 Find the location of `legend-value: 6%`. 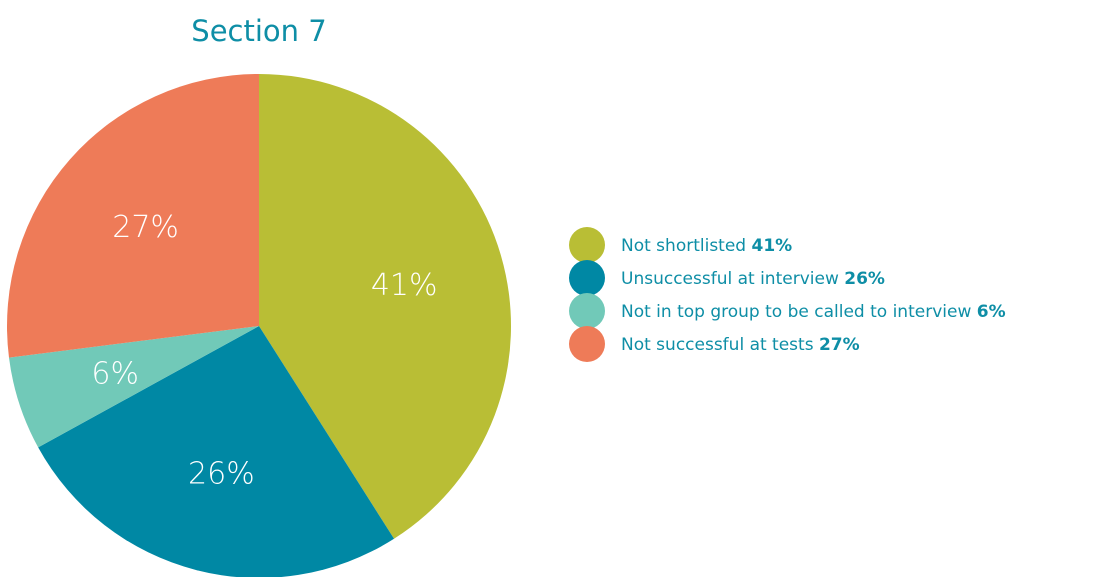

legend-value: 6% is located at coordinates (991, 312).